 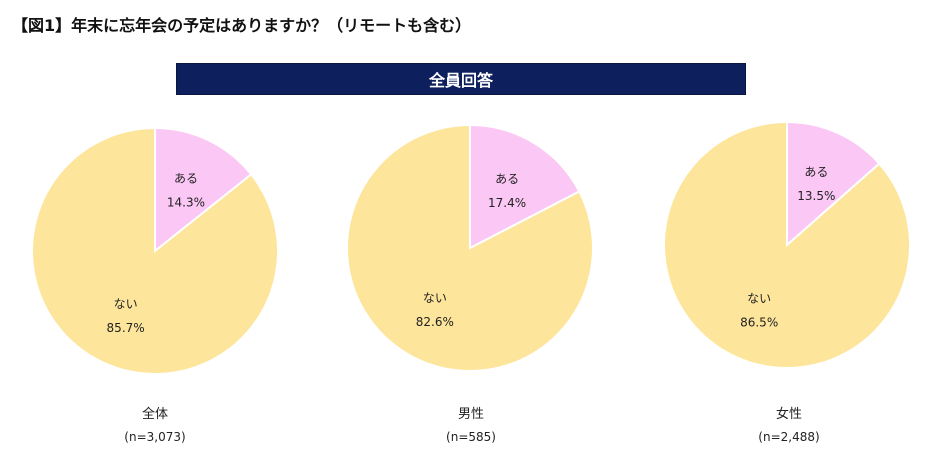 I want to click on pie-male-label-no-value: 82.6%, so click(x=435, y=322).